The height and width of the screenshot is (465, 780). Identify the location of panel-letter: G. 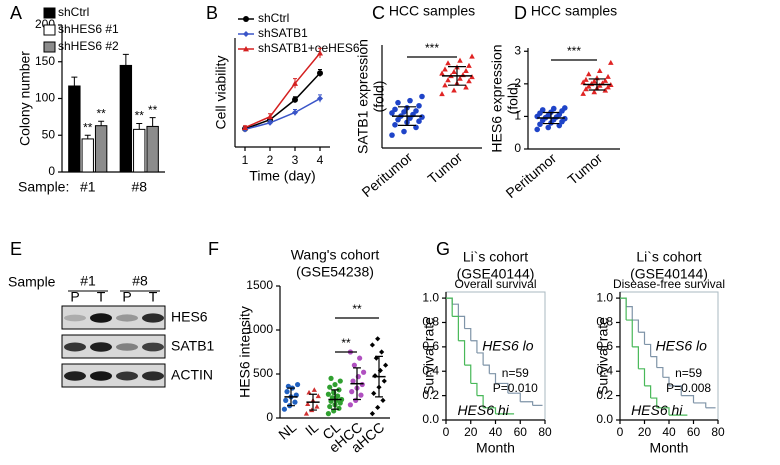
(443, 249).